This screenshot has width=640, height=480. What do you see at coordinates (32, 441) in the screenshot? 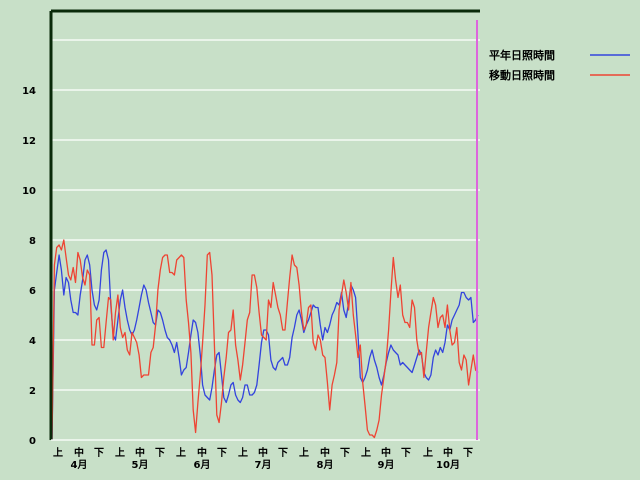
I see `y-tick-label: 0` at bounding box center [32, 441].